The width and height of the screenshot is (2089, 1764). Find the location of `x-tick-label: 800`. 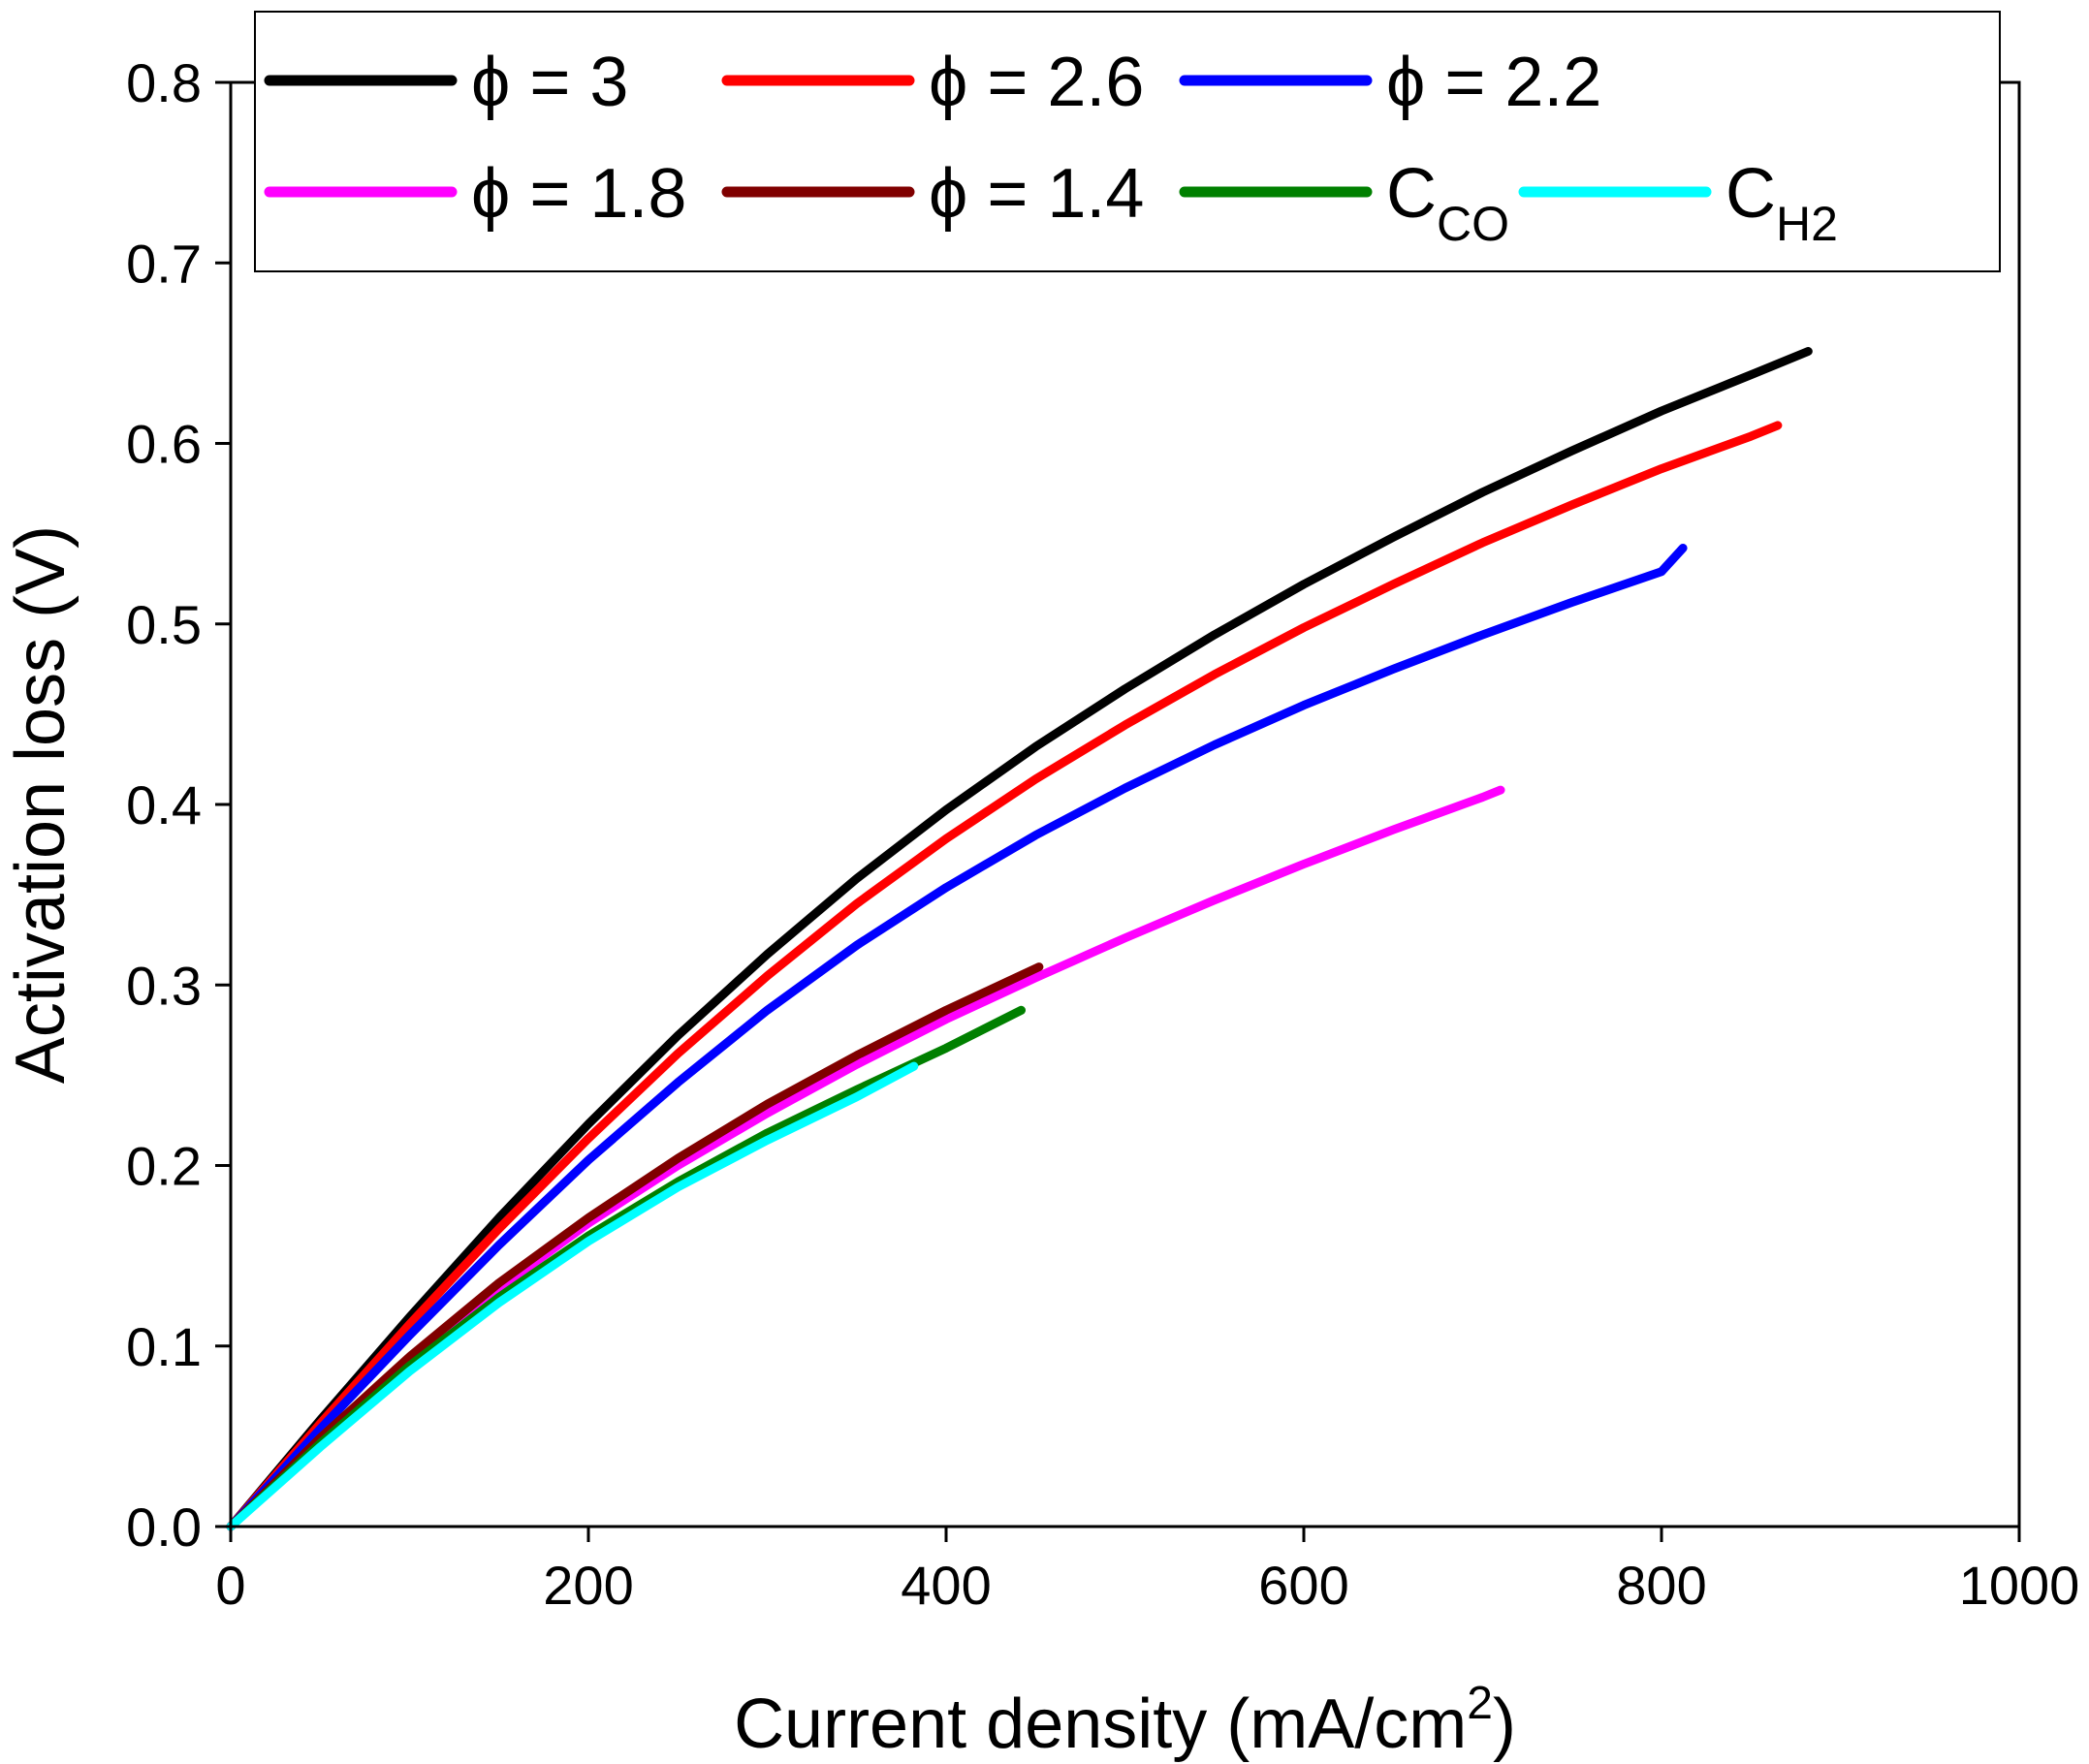

x-tick-label: 800 is located at coordinates (1661, 1586).